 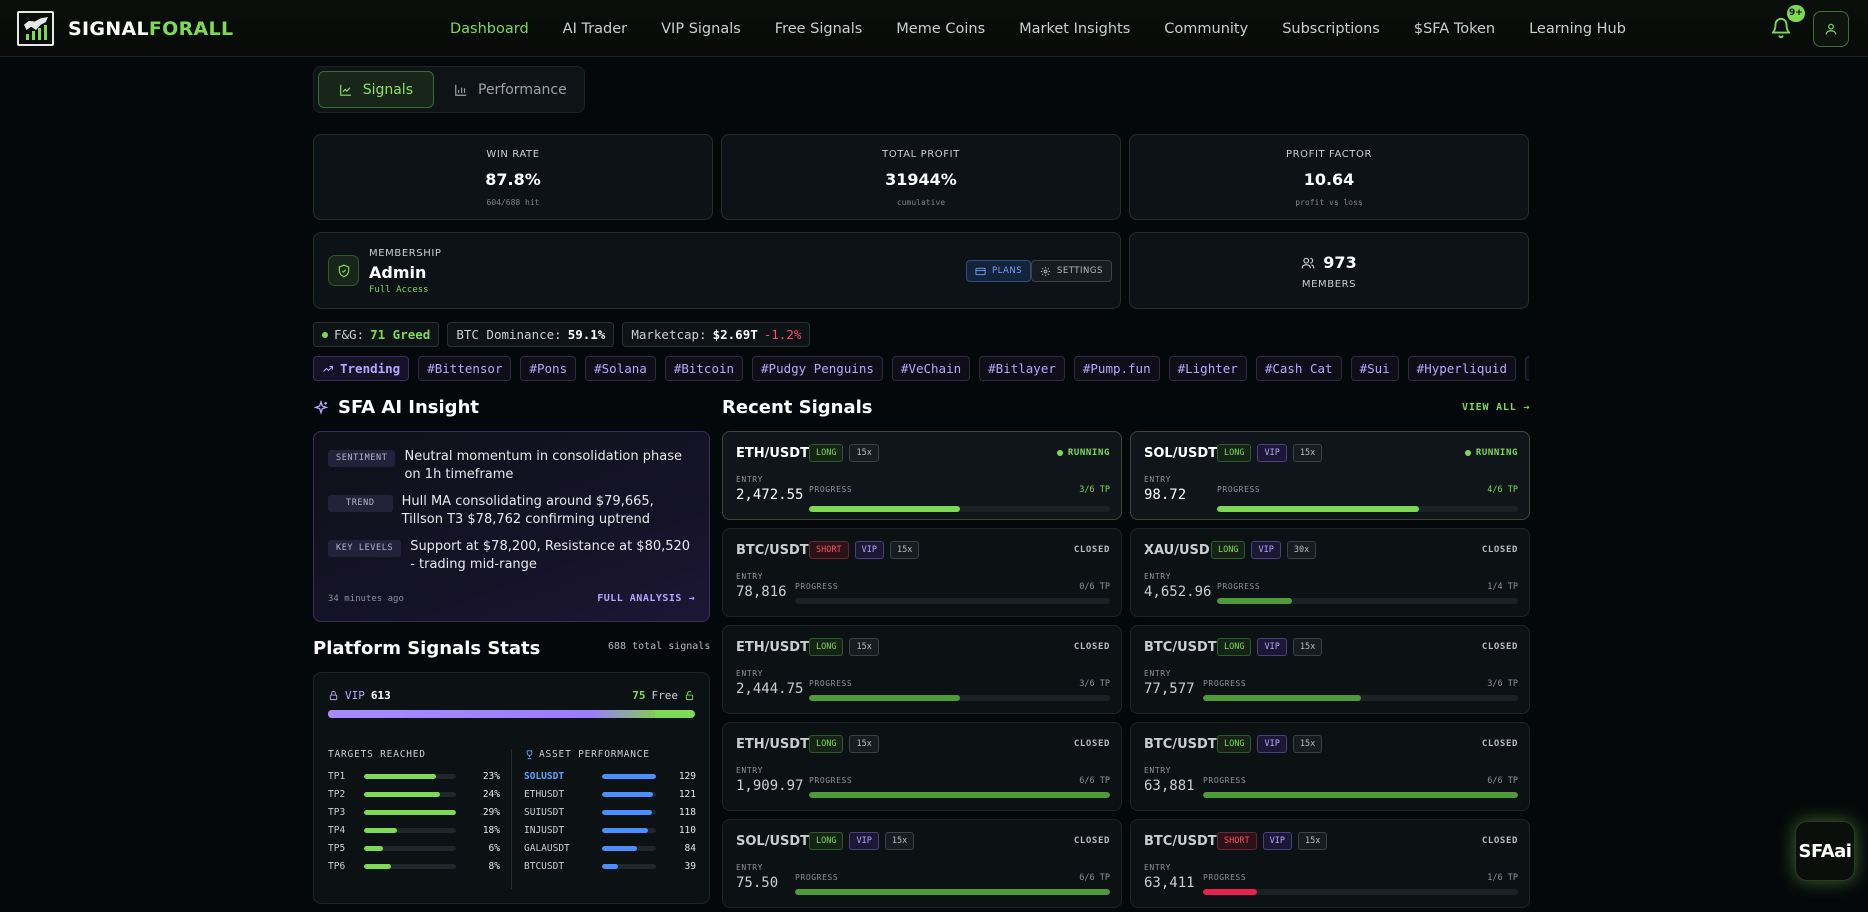 What do you see at coordinates (701, 28) in the screenshot?
I see `nav-vip-signals: VIP Signals` at bounding box center [701, 28].